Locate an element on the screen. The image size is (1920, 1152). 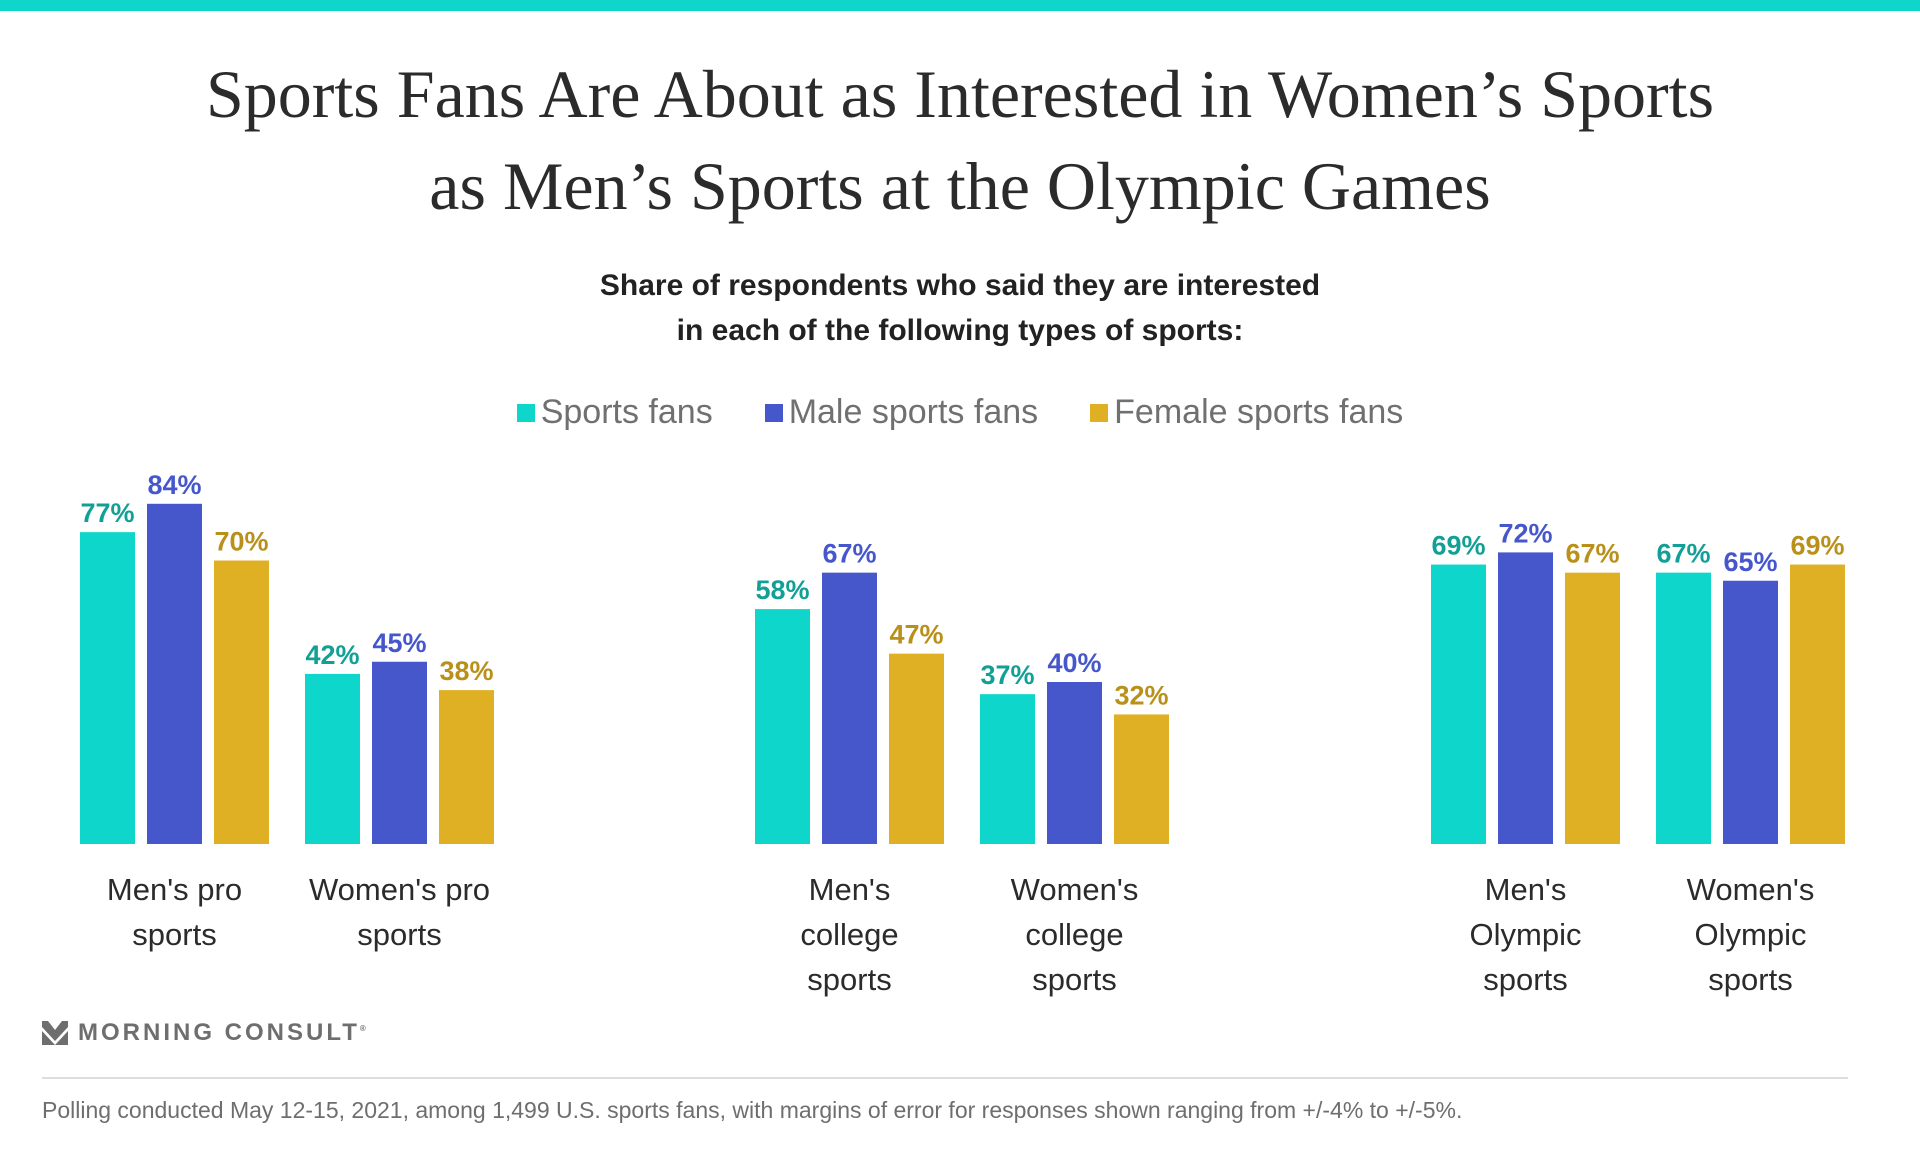
bar-group: 69% 72% 67% Men's Olympic sports is located at coordinates (1525, 757).